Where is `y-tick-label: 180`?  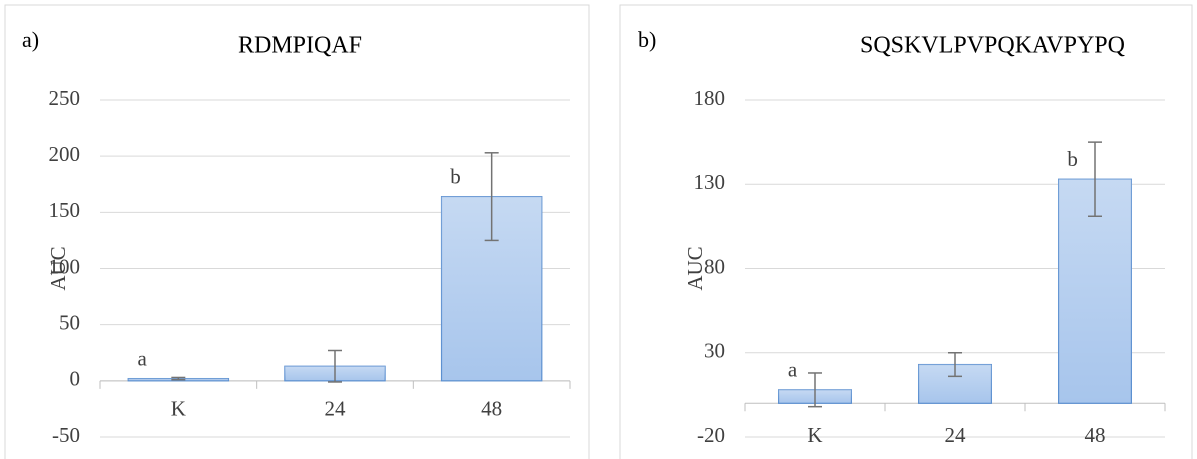 y-tick-label: 180 is located at coordinates (710, 98).